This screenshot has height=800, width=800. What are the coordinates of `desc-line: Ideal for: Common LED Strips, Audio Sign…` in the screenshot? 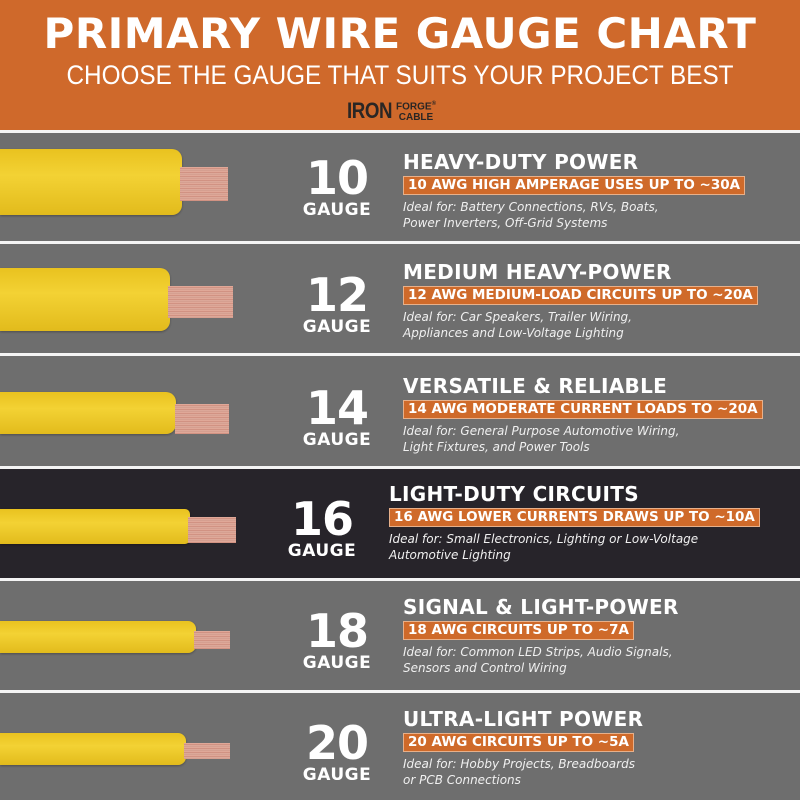 It's located at (538, 652).